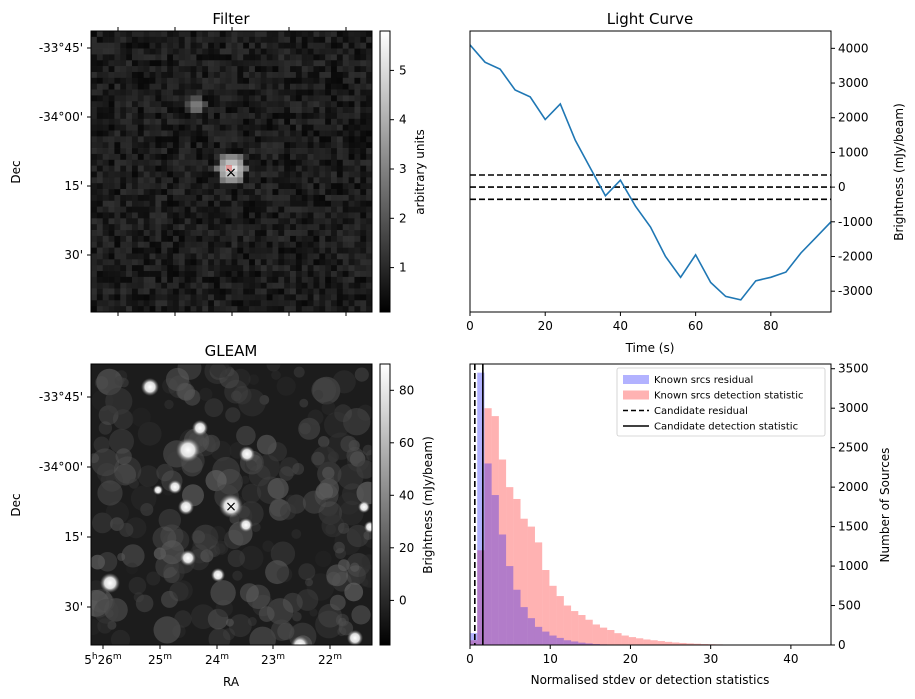 The width and height of the screenshot is (915, 699). I want to click on dec-tick-label: 30', so click(73, 607).